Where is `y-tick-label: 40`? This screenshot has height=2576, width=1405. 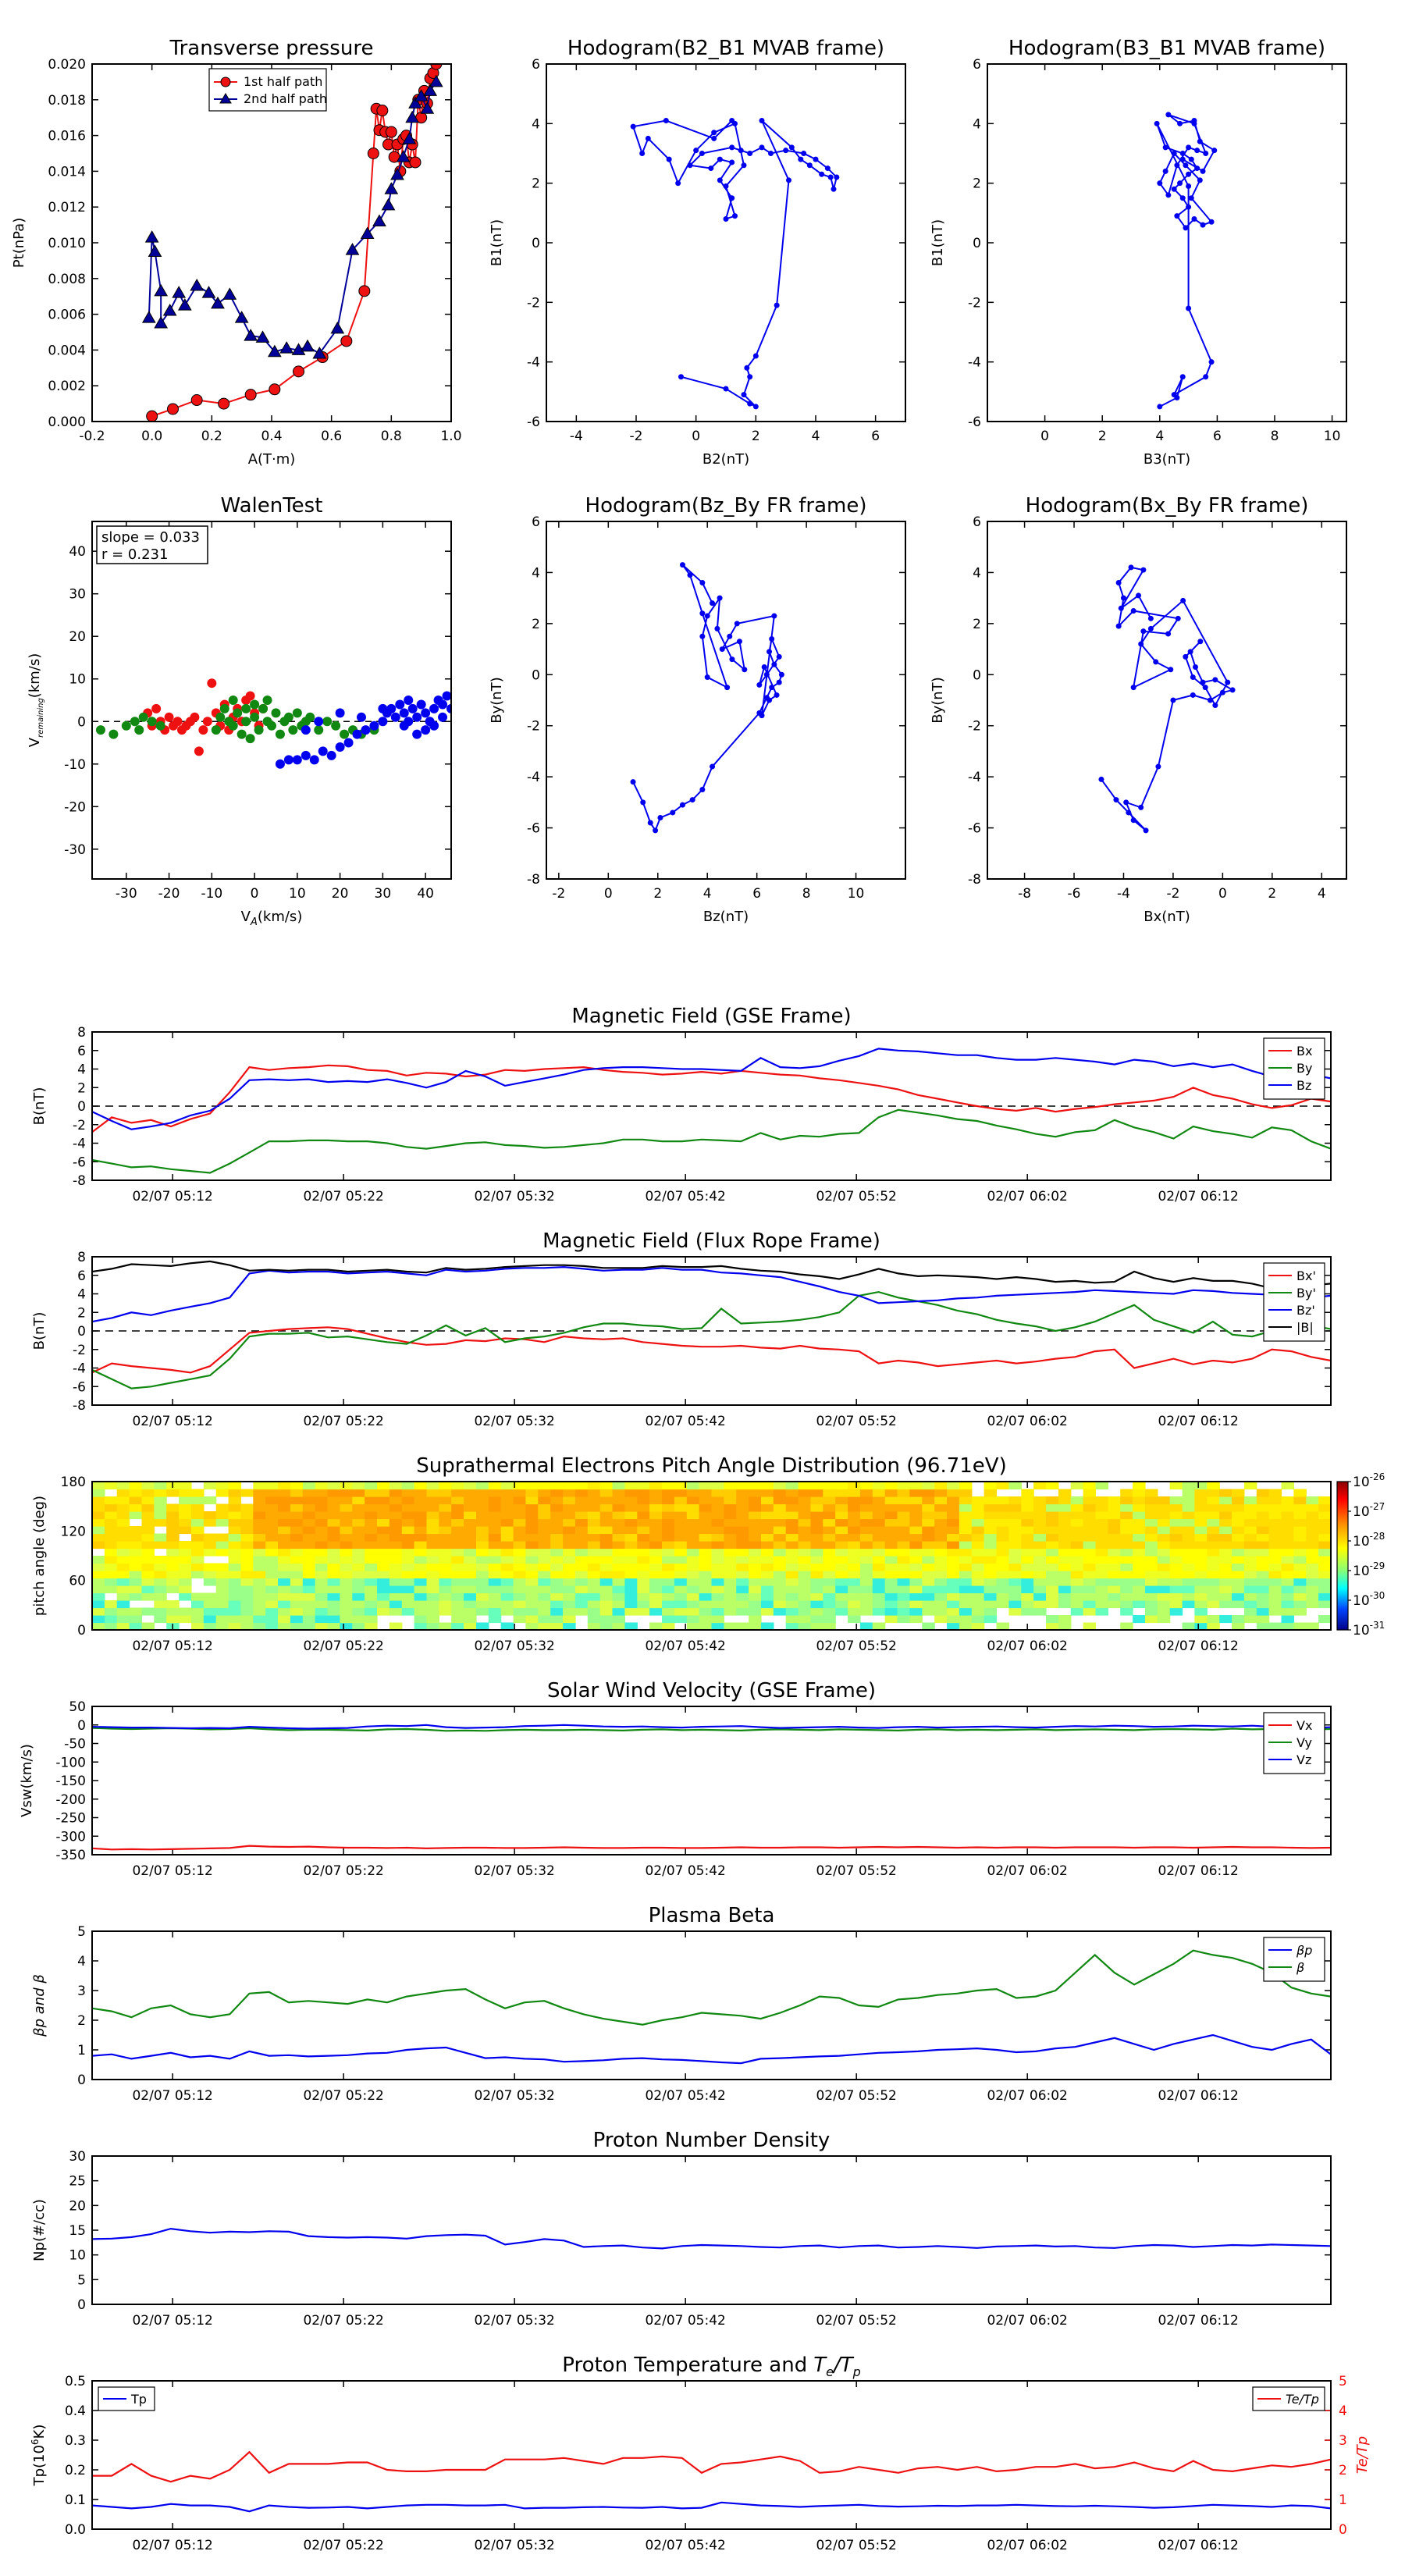 y-tick-label: 40 is located at coordinates (77, 552).